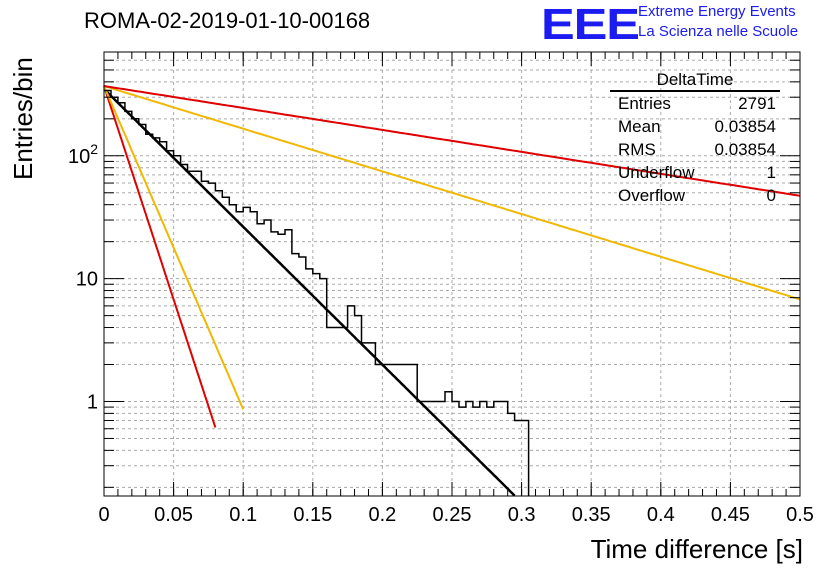 Image resolution: width=836 pixels, height=572 pixels. Describe the element at coordinates (590, 24) in the screenshot. I see `eee-logo: EEE` at that location.